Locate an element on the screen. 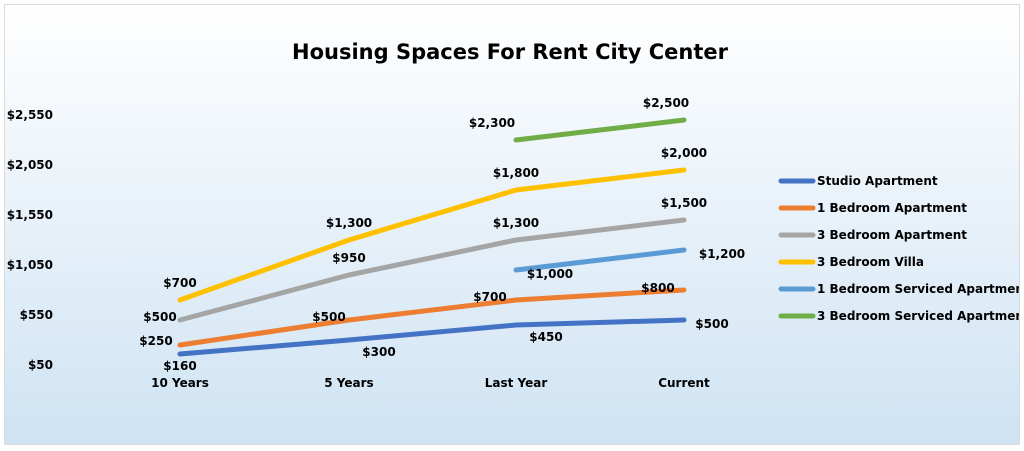  data-label: $1,000 is located at coordinates (550, 274).